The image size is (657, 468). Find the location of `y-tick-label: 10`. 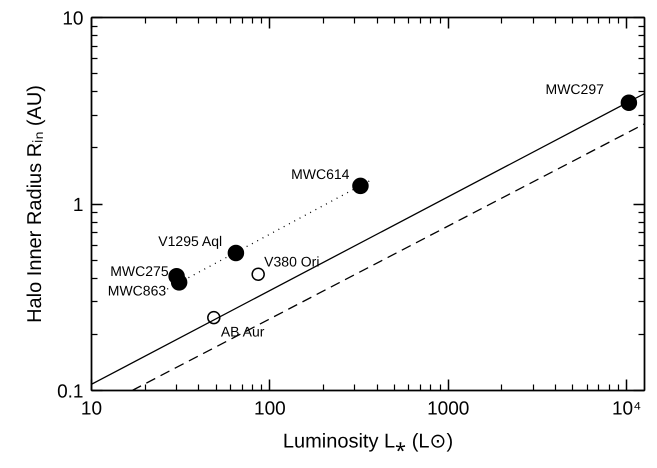

y-tick-label: 10 is located at coordinates (73, 19).